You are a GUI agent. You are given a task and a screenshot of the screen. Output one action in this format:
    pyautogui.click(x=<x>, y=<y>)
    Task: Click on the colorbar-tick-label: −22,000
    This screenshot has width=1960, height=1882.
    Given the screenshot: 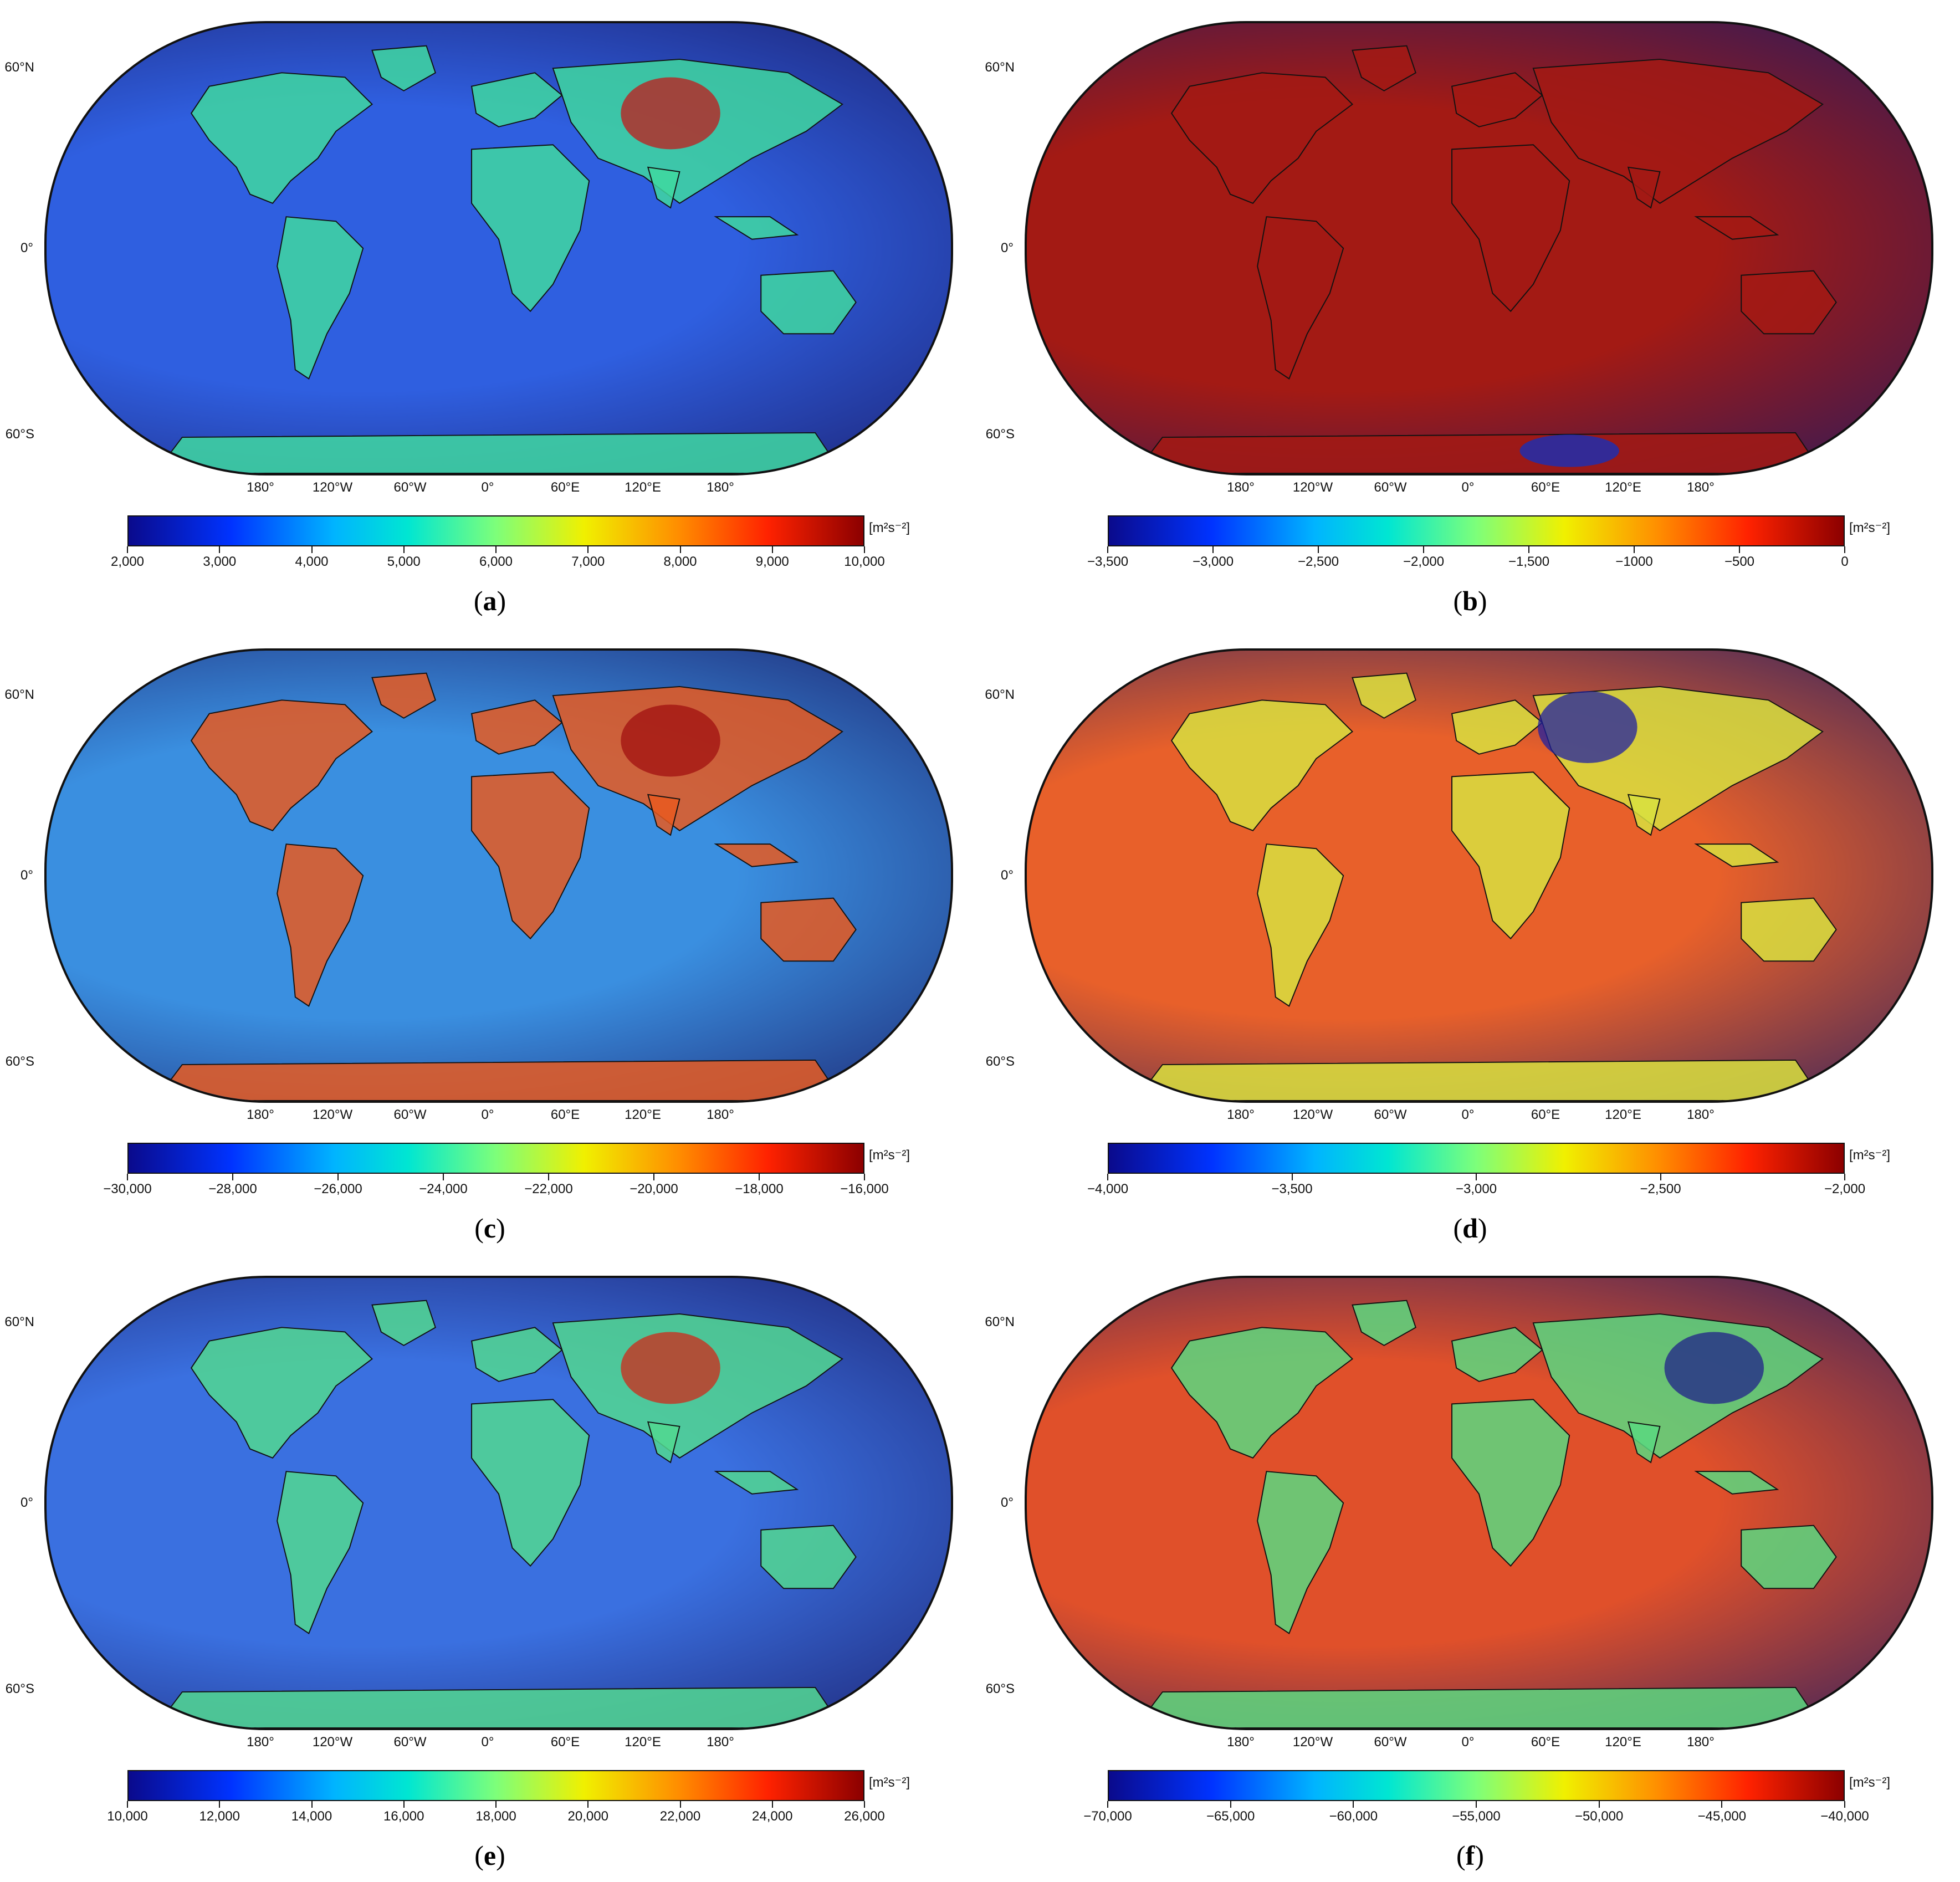 What is the action you would take?
    pyautogui.click(x=548, y=1189)
    